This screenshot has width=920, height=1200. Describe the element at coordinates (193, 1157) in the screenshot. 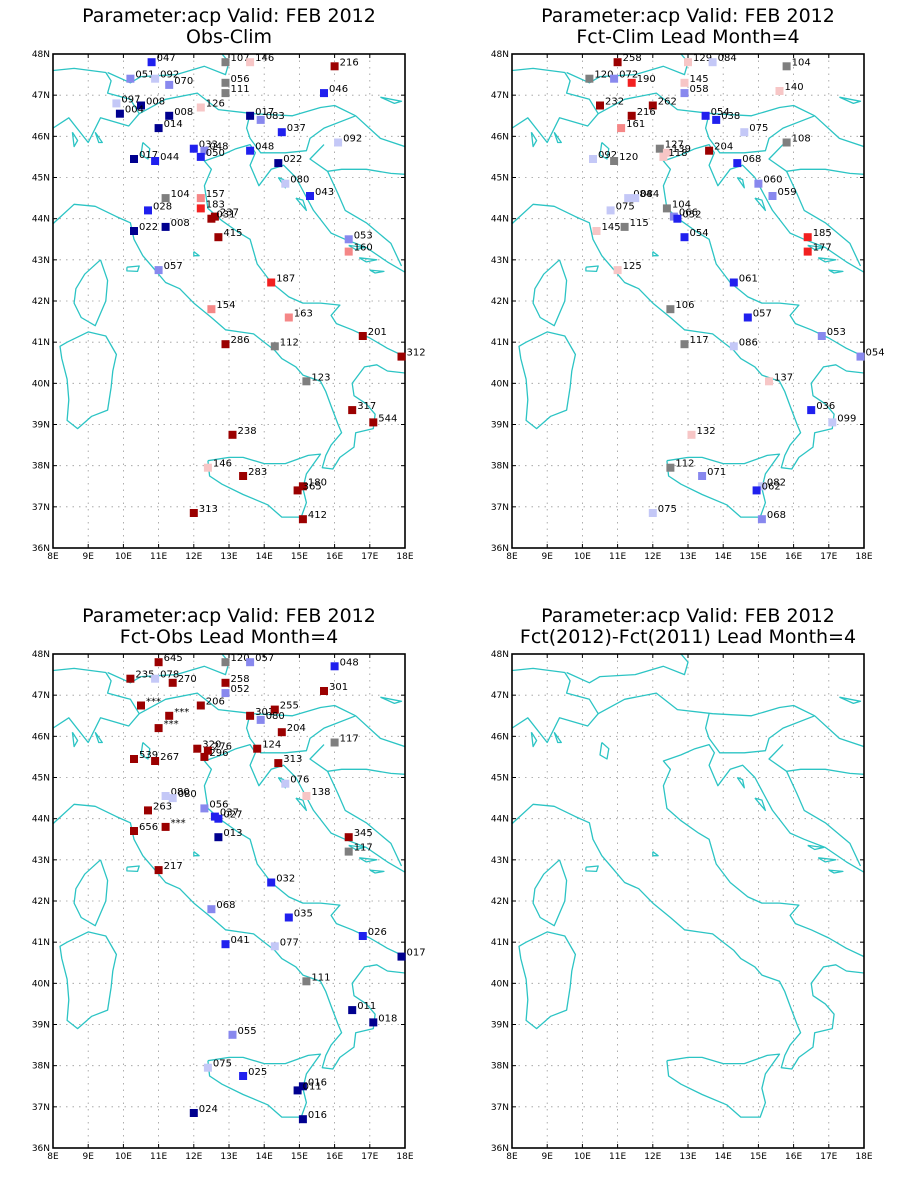

I see `x-tick-label: 12E` at that location.